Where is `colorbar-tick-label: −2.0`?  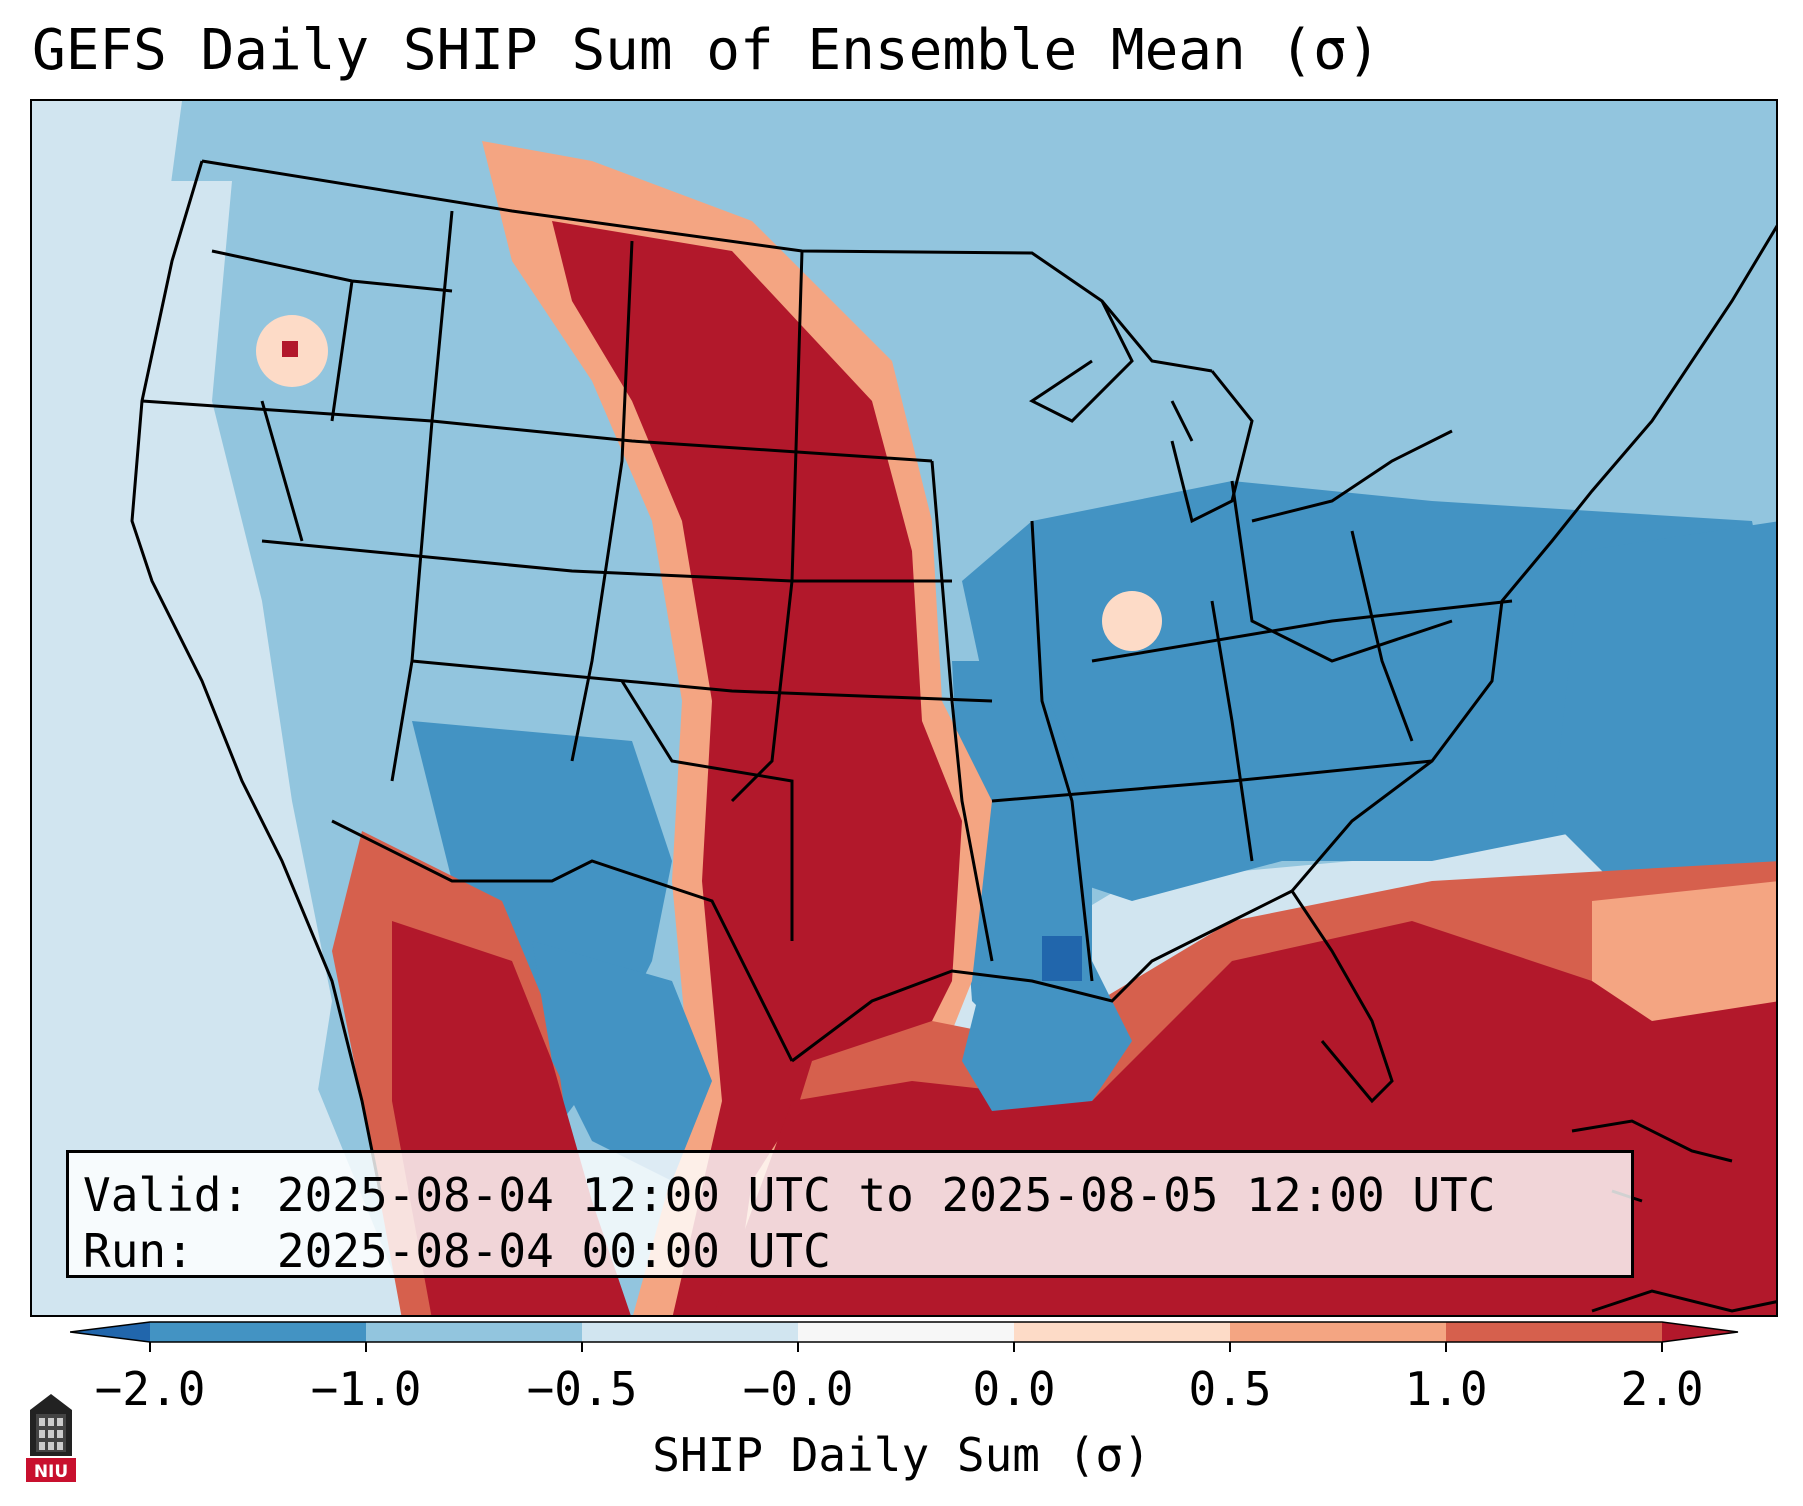
colorbar-tick-label: −2.0 is located at coordinates (150, 1389).